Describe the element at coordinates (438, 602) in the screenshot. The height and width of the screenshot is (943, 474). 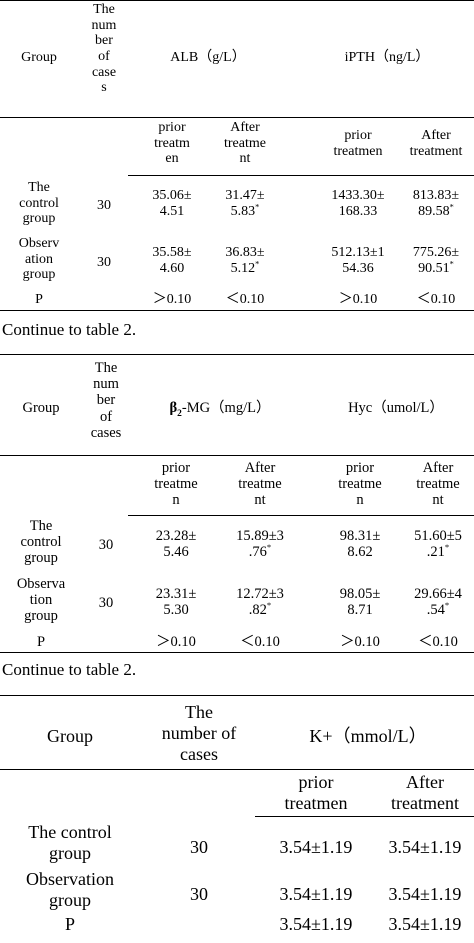
I see `table-2-row-2-hyc-after: 29.66±4 .54*` at that location.